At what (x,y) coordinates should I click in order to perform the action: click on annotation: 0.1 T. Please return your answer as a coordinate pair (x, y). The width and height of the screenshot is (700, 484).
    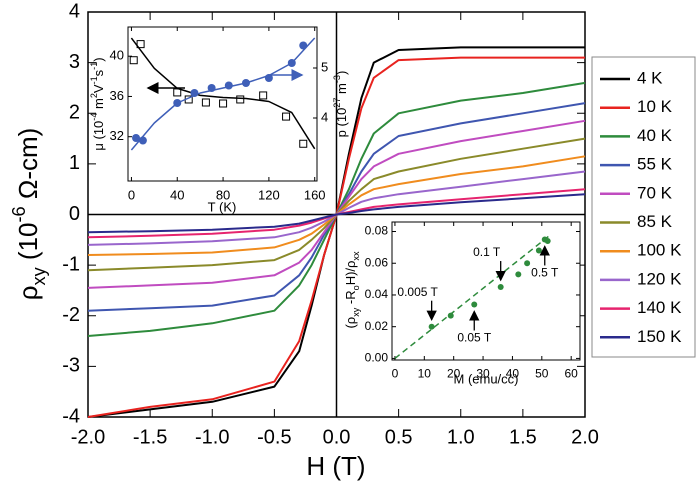
    Looking at the image, I should click on (487, 252).